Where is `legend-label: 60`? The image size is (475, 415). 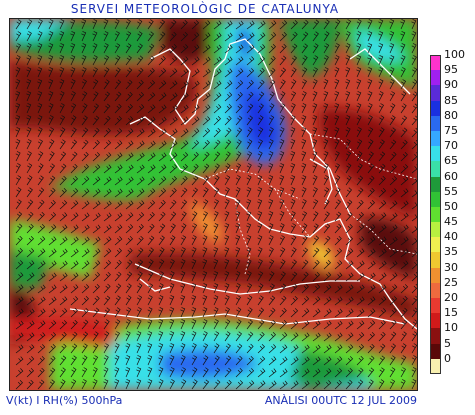 legend-label: 60 is located at coordinates (451, 176).